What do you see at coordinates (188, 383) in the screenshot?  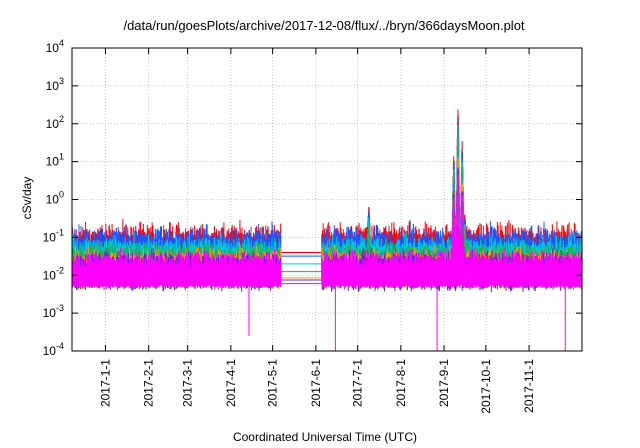 I see `x-tick-label: 2017-3-1` at bounding box center [188, 383].